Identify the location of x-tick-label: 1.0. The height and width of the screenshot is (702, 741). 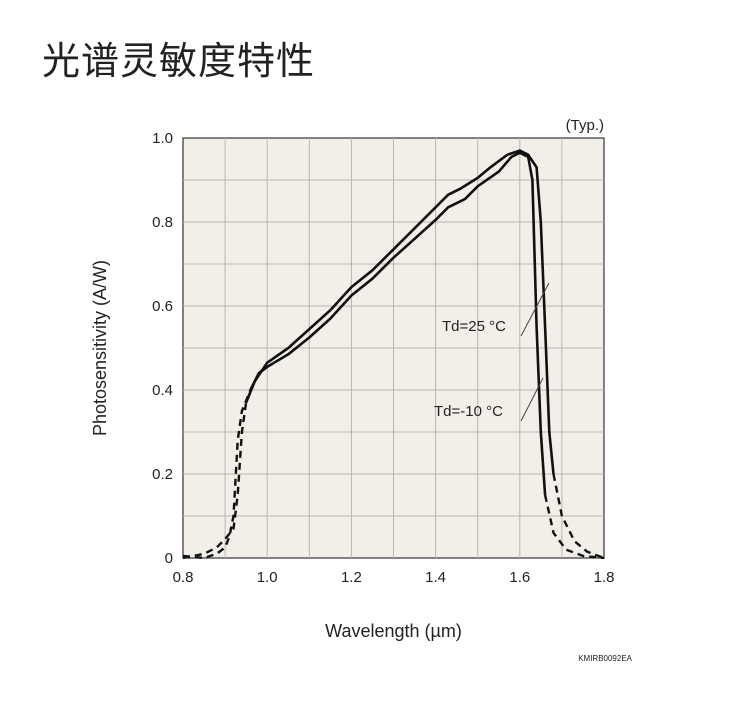
(267, 577).